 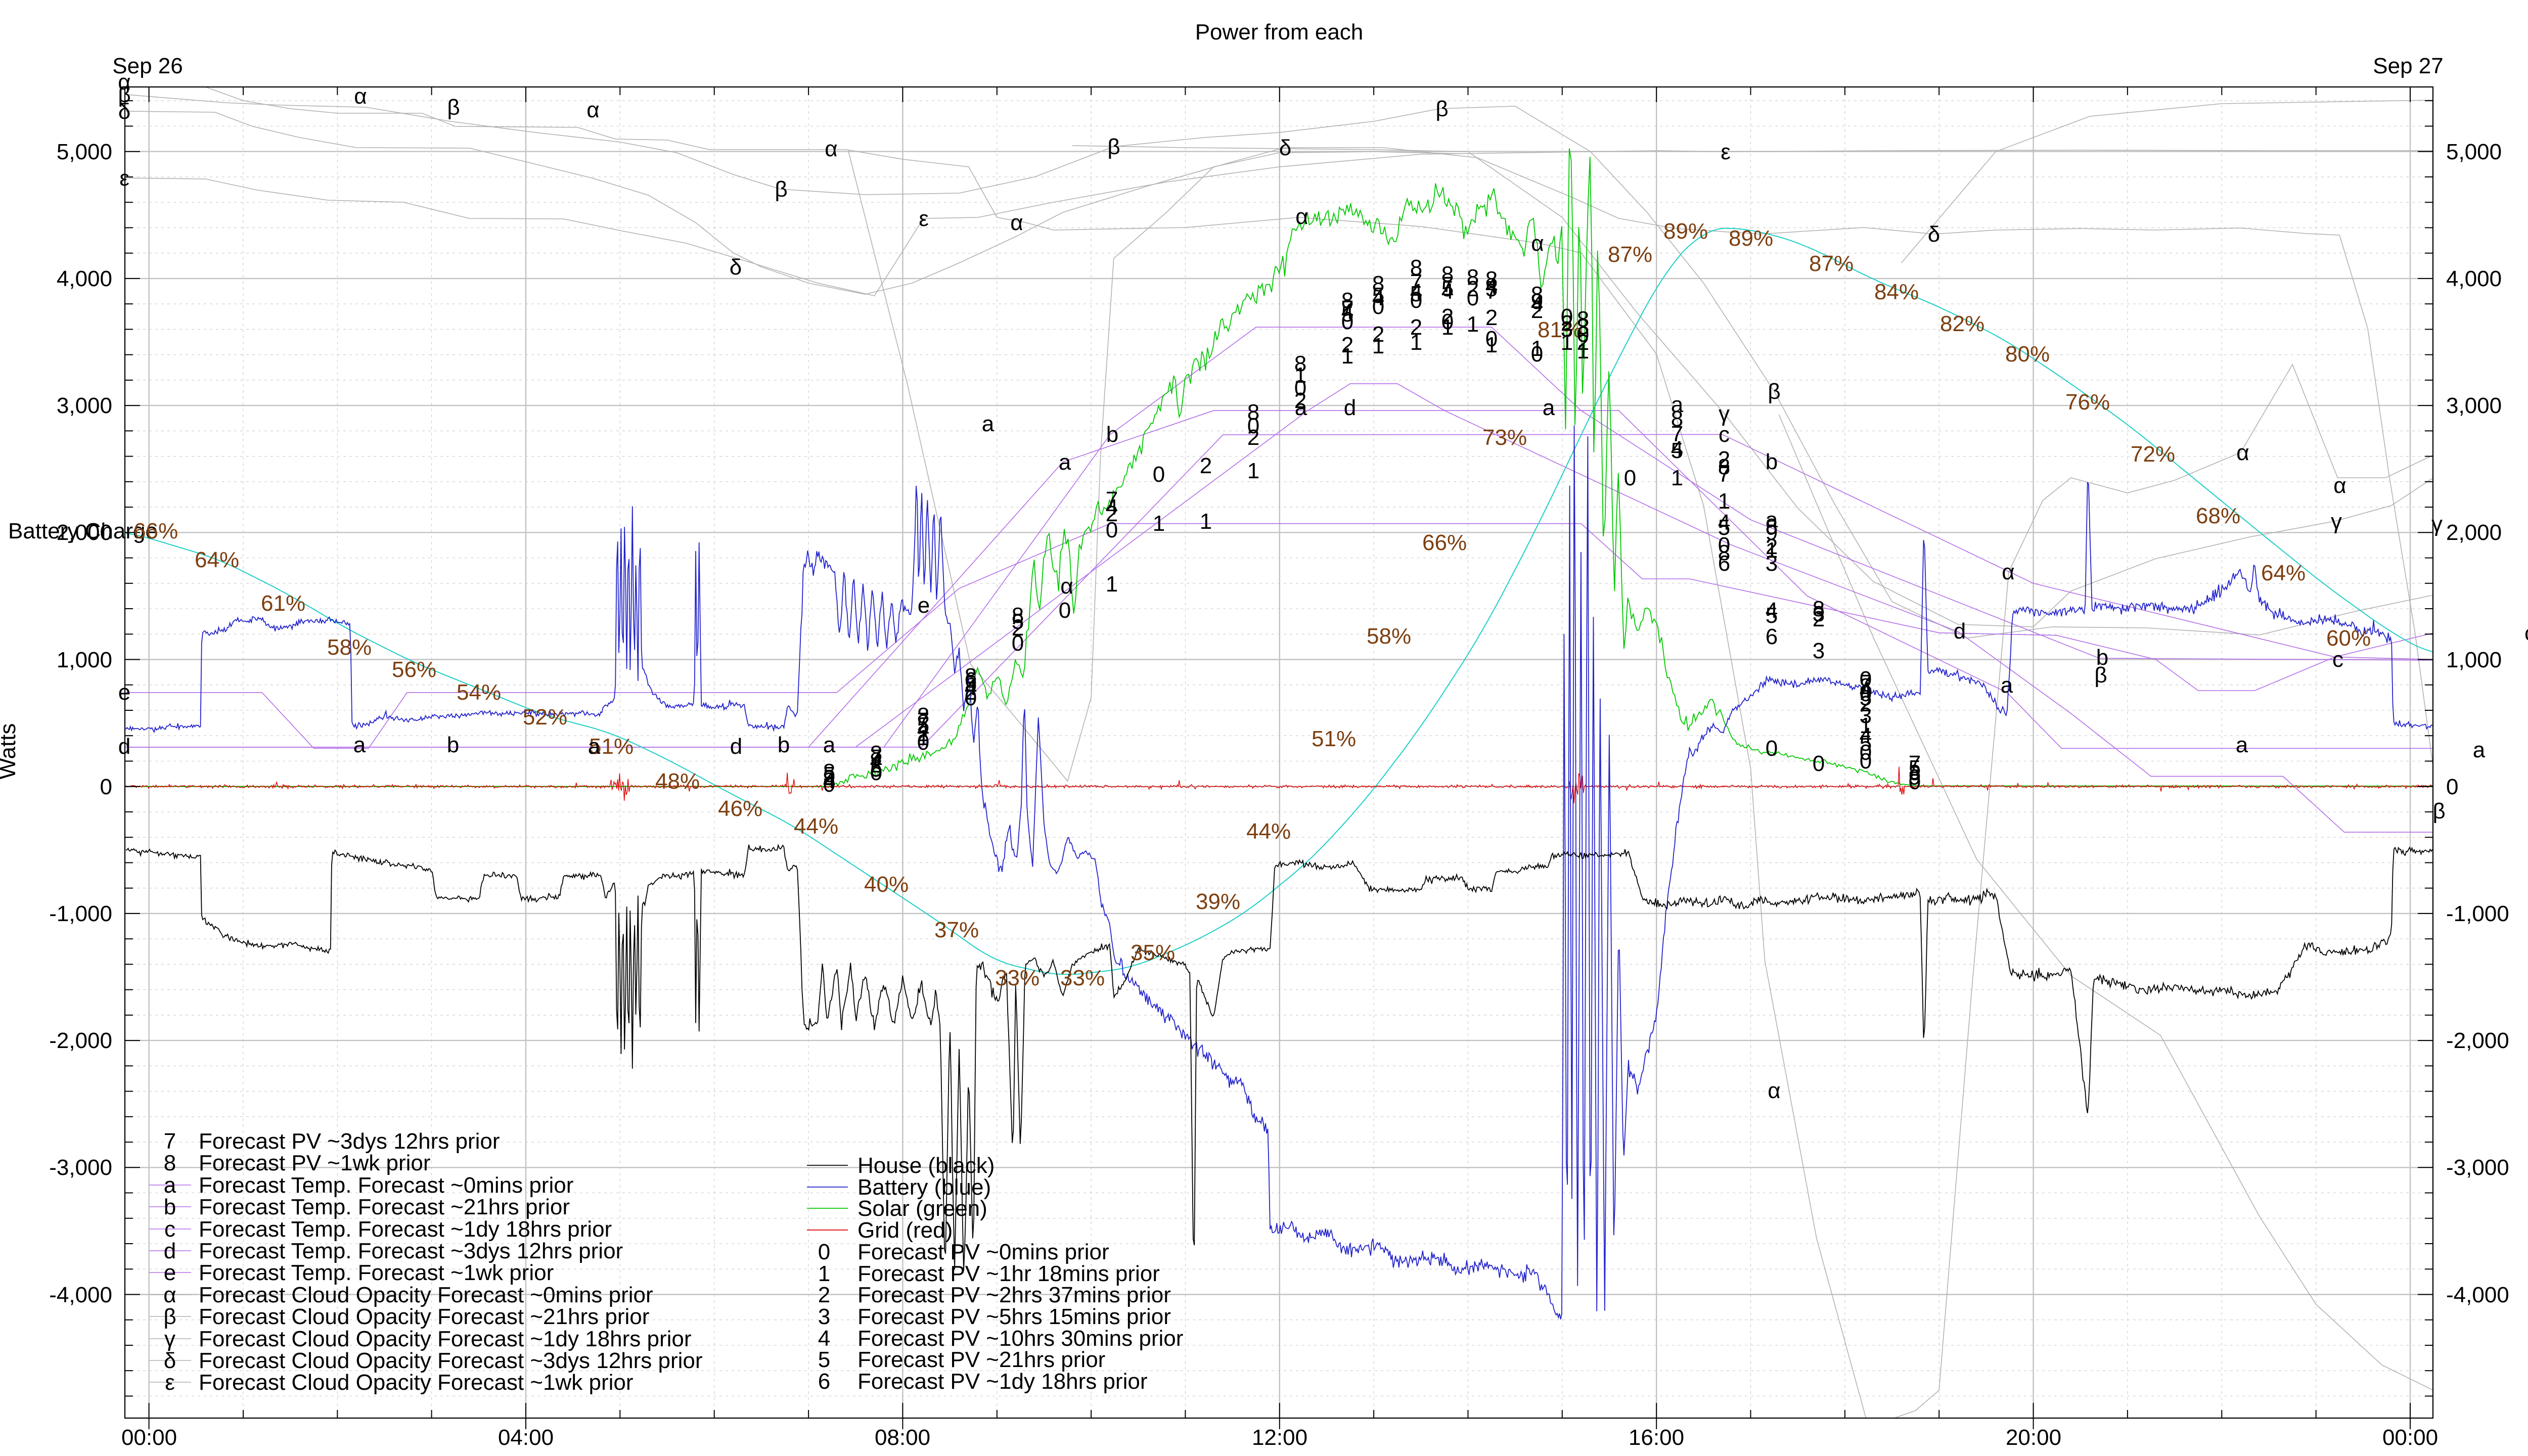 I want to click on svg-text: 16:00, so click(x=1657, y=1437).